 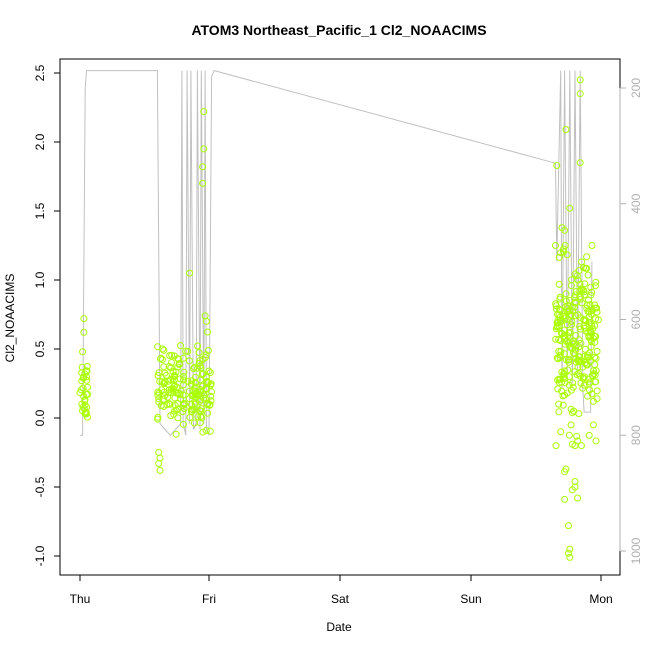 I want to click on right-tick-label: 600, so click(x=636, y=319).